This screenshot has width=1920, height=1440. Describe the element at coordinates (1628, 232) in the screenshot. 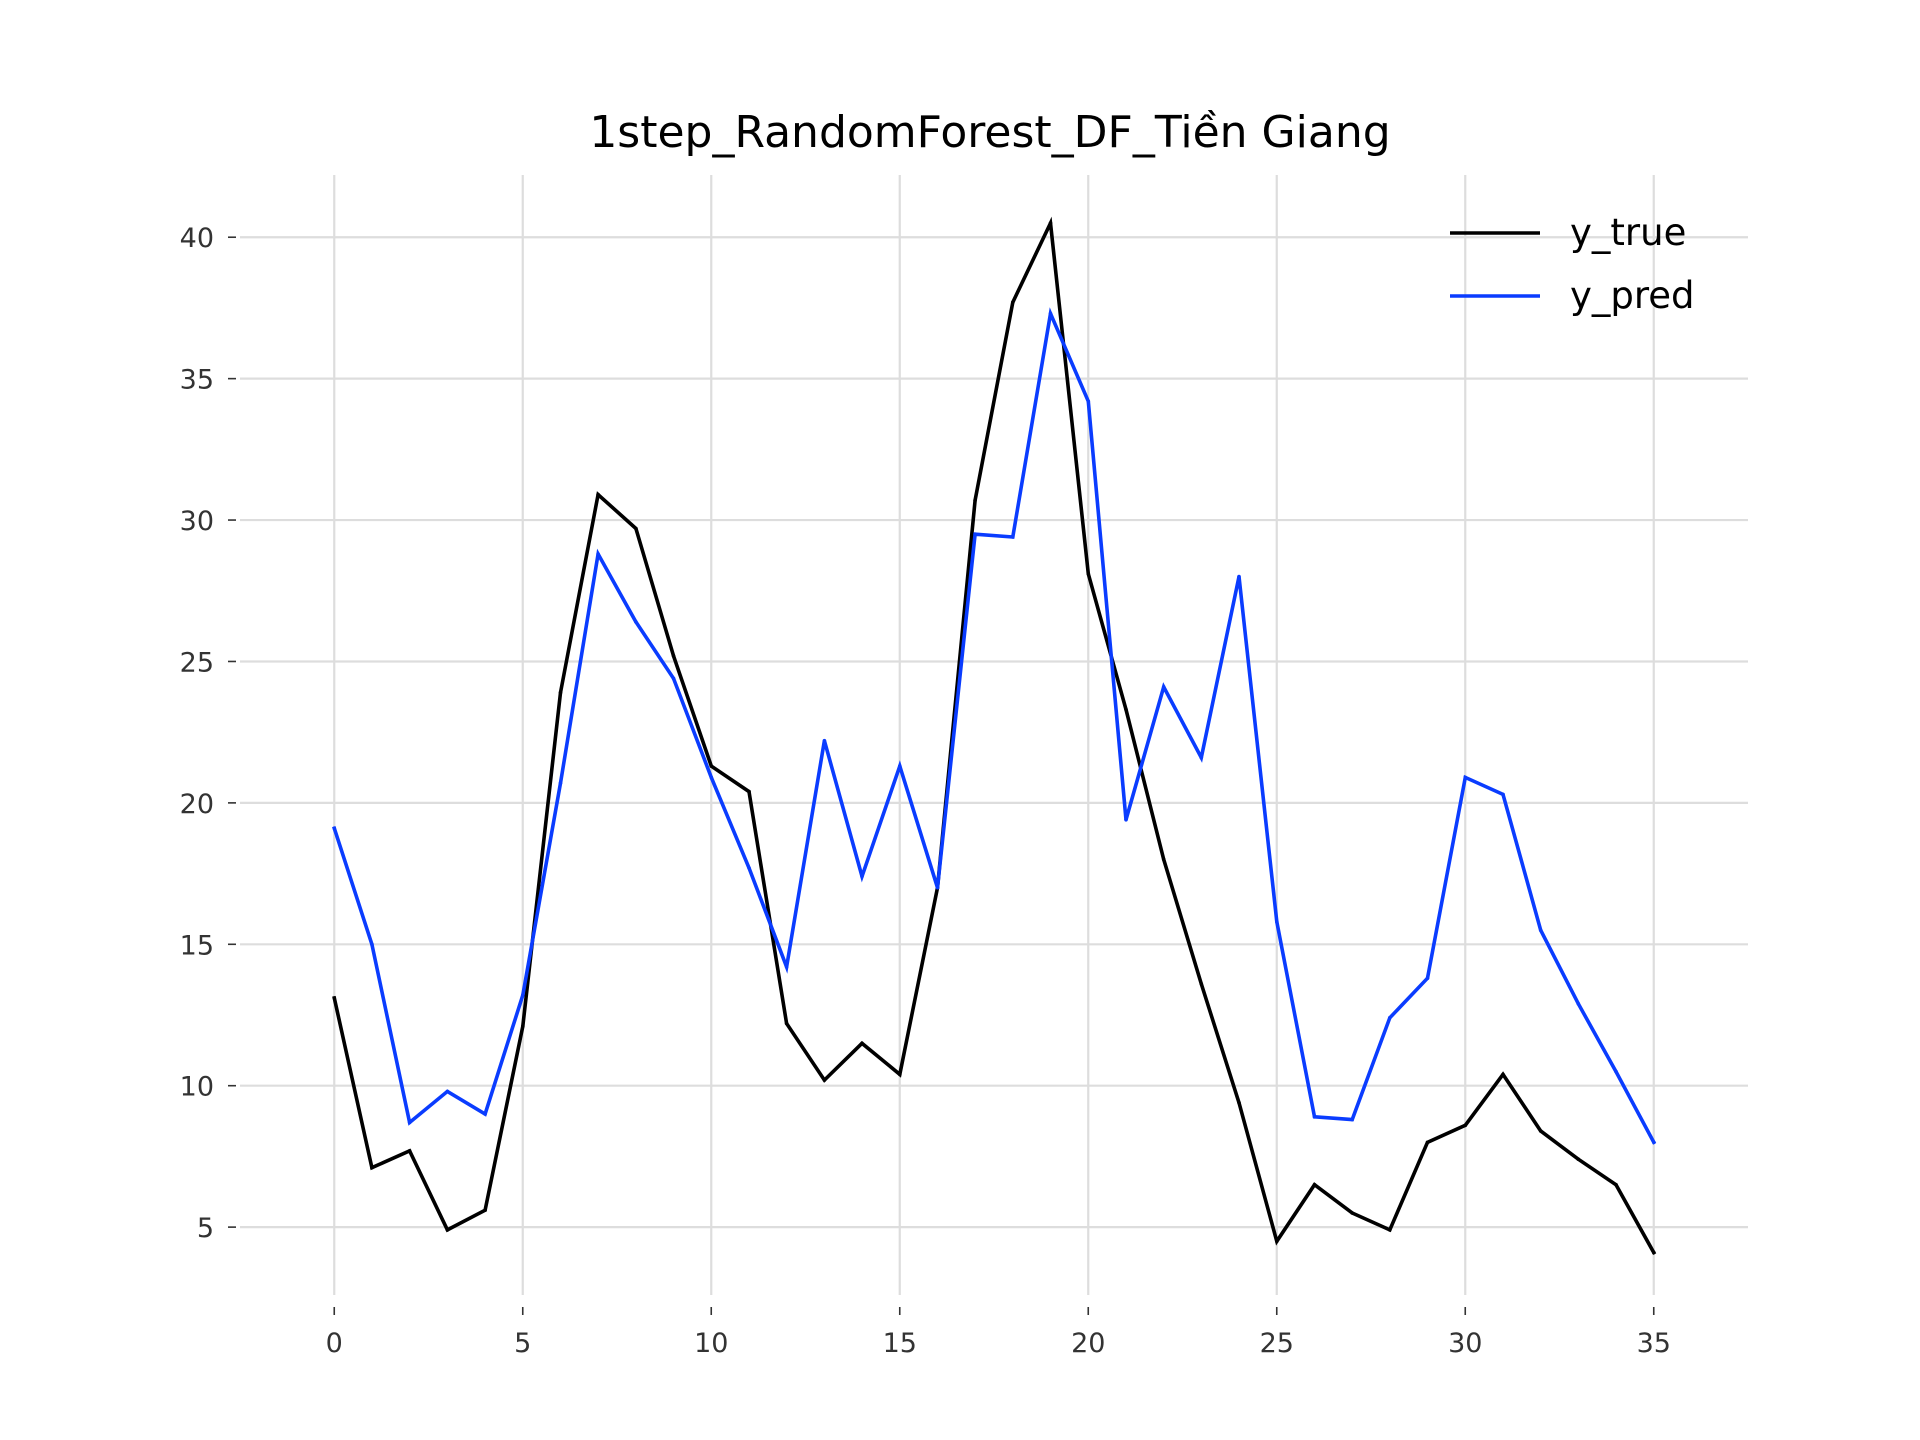

I see `legend-label-y_true: y_true` at that location.